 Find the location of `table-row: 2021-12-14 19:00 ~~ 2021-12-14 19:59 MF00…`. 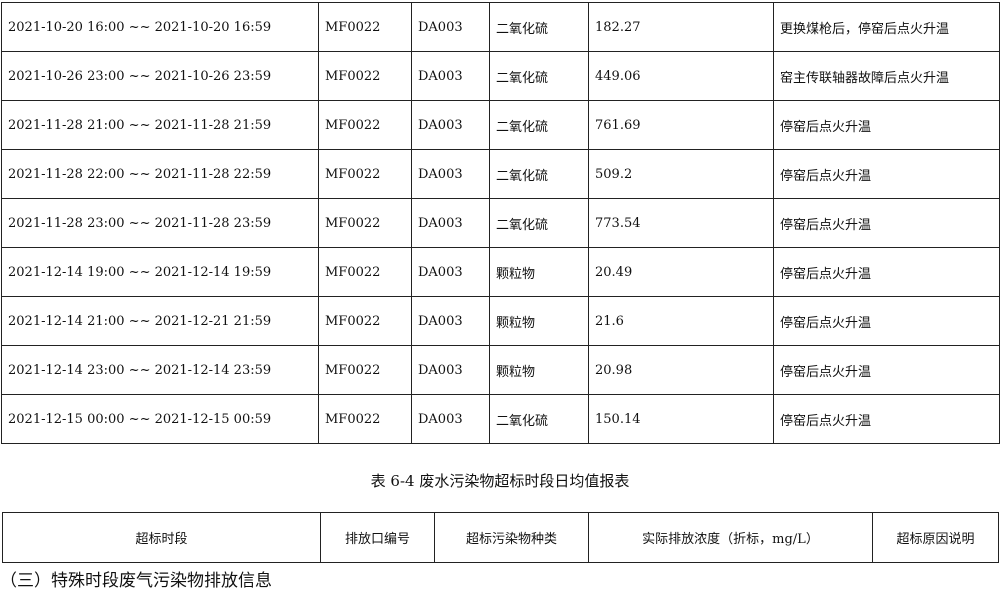

table-row: 2021-12-14 19:00 ~~ 2021-12-14 19:59 MF00… is located at coordinates (500, 272).